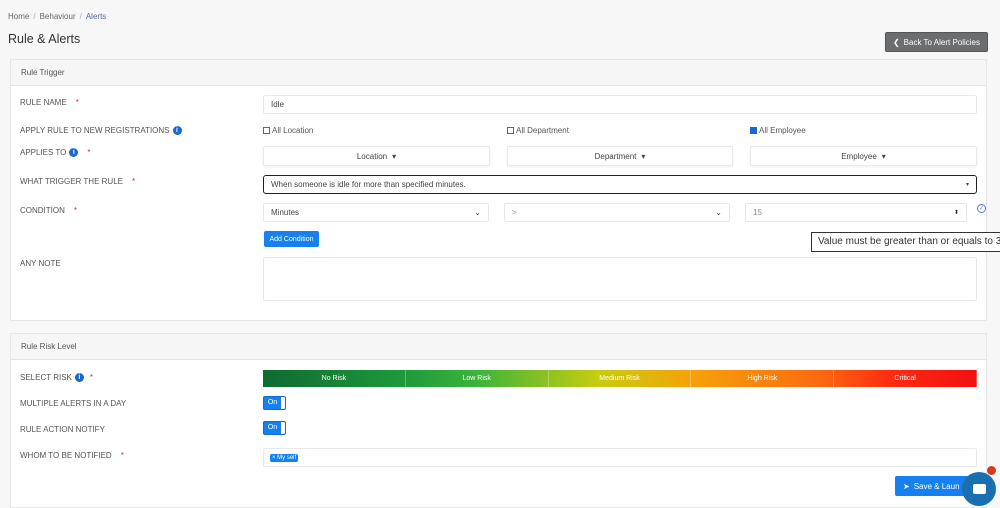 The image size is (1000, 508). I want to click on risk-low-risk: Low Risk, so click(477, 378).